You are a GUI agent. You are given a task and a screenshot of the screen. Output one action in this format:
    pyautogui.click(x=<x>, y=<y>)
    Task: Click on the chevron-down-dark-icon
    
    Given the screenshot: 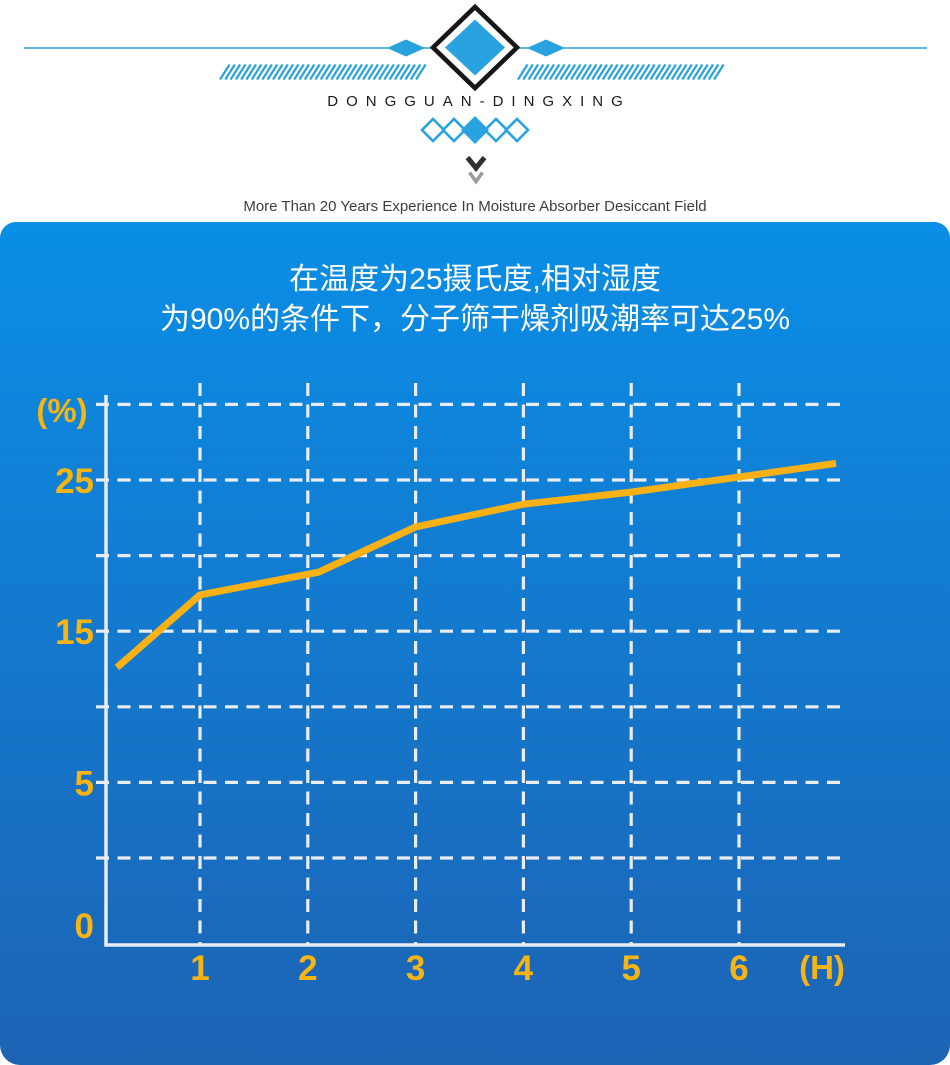 What is the action you would take?
    pyautogui.click(x=476, y=163)
    